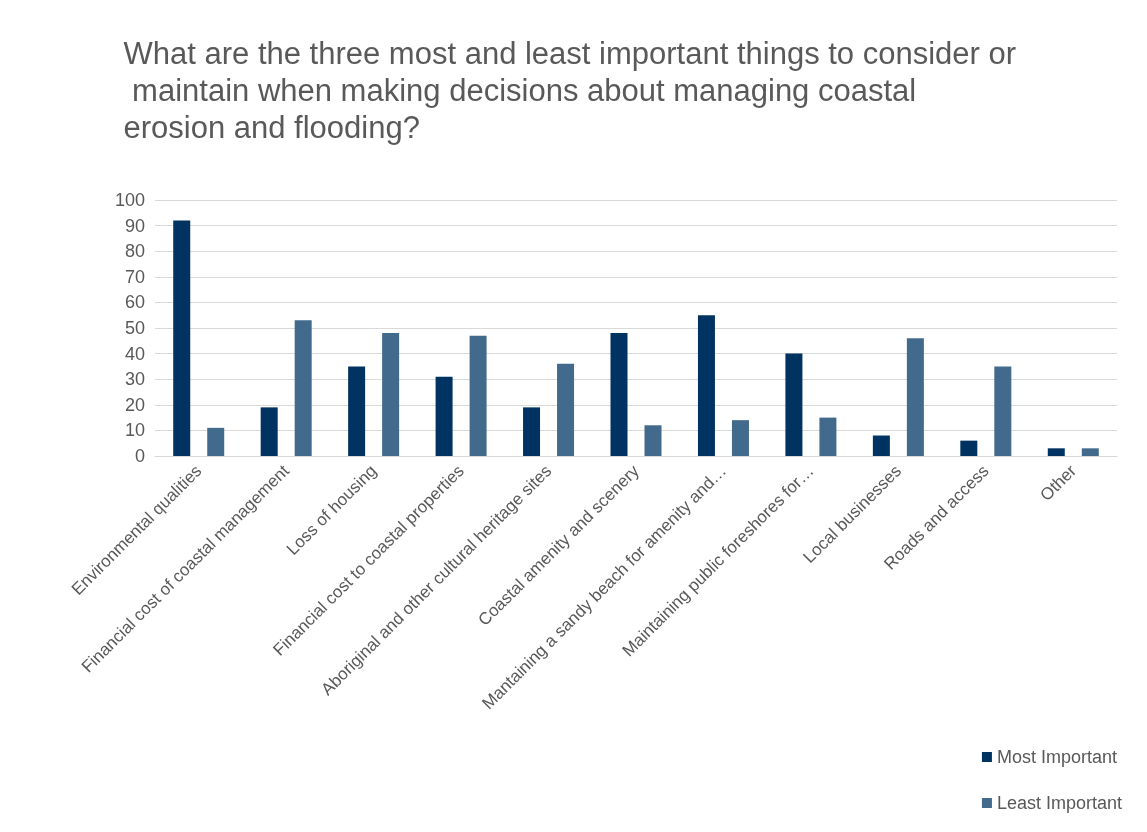  Describe the element at coordinates (134, 302) in the screenshot. I see `y-tick-label: 60` at that location.